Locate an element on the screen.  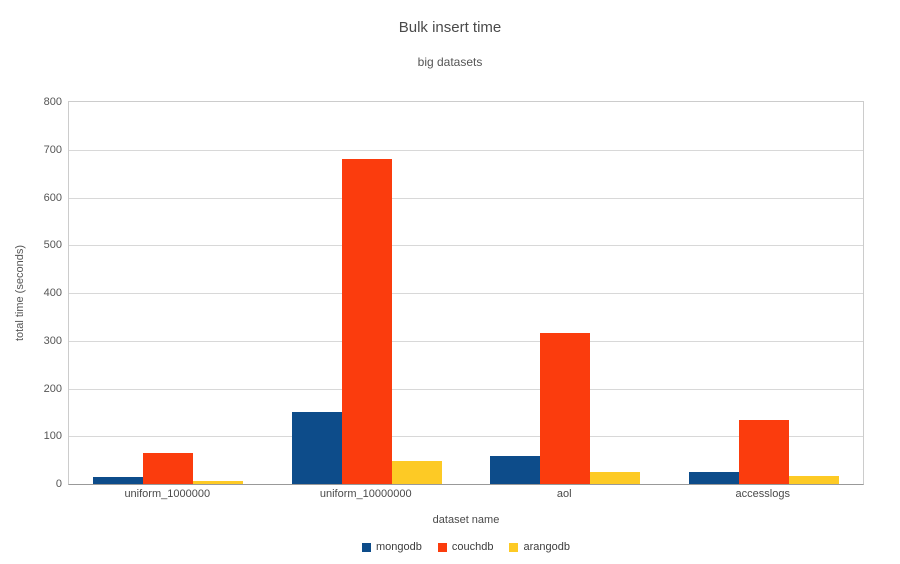
y-tick-label: 400 is located at coordinates (52, 293).